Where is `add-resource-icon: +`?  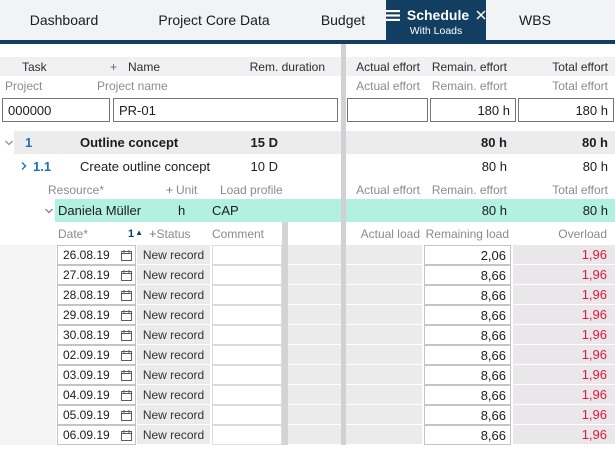
add-resource-icon: + is located at coordinates (170, 189).